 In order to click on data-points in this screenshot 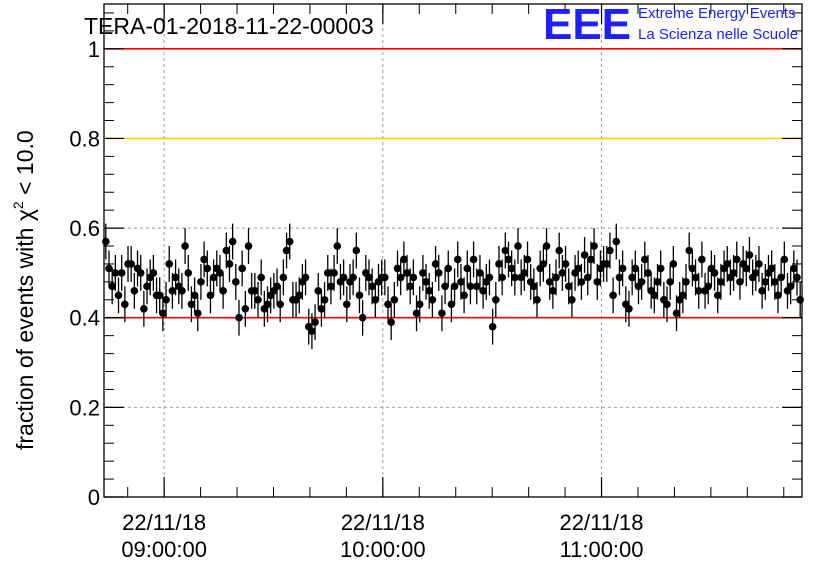, I will do `click(453, 286)`.